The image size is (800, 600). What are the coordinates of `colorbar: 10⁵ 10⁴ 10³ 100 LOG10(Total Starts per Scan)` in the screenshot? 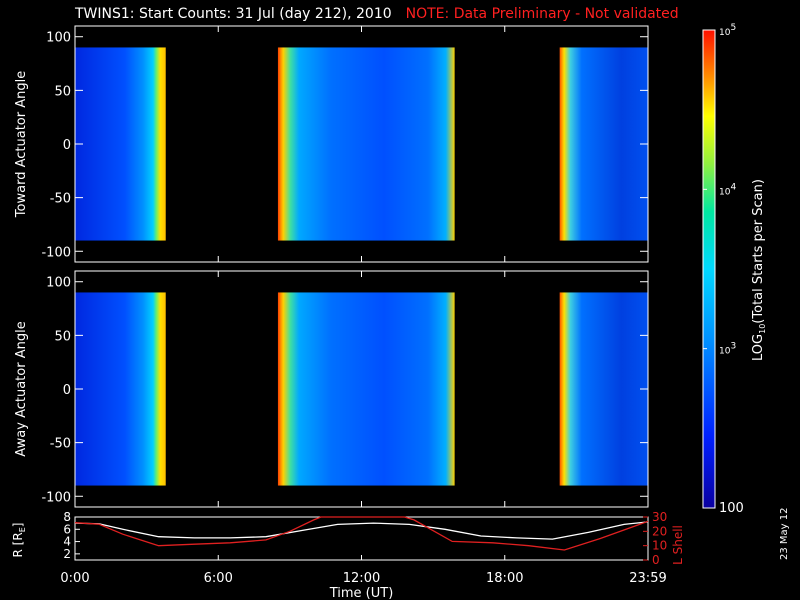 It's located at (734, 269).